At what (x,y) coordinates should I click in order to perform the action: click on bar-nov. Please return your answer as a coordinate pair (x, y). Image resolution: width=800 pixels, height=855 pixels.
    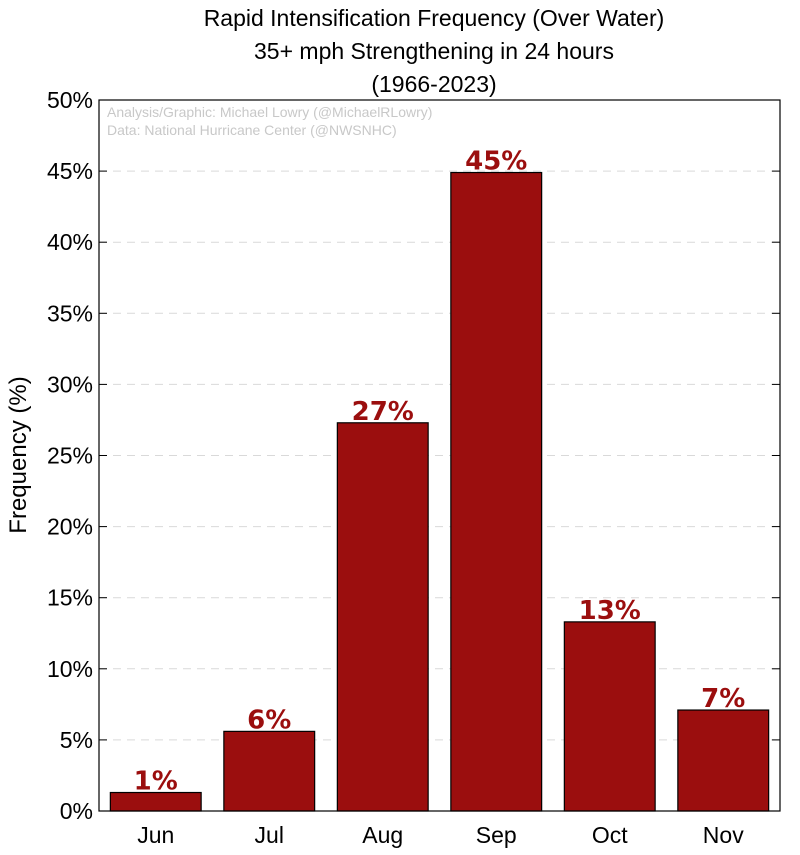
    Looking at the image, I should click on (723, 760).